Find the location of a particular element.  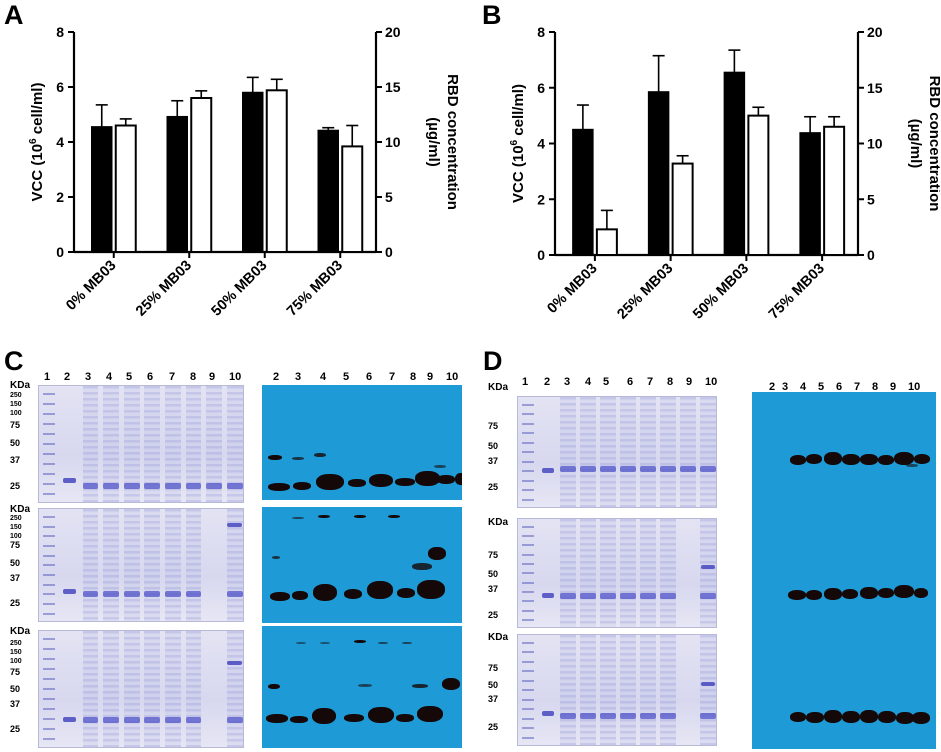

y-axis-label-left: VCC (106 cell/ml) is located at coordinates (37, 142).